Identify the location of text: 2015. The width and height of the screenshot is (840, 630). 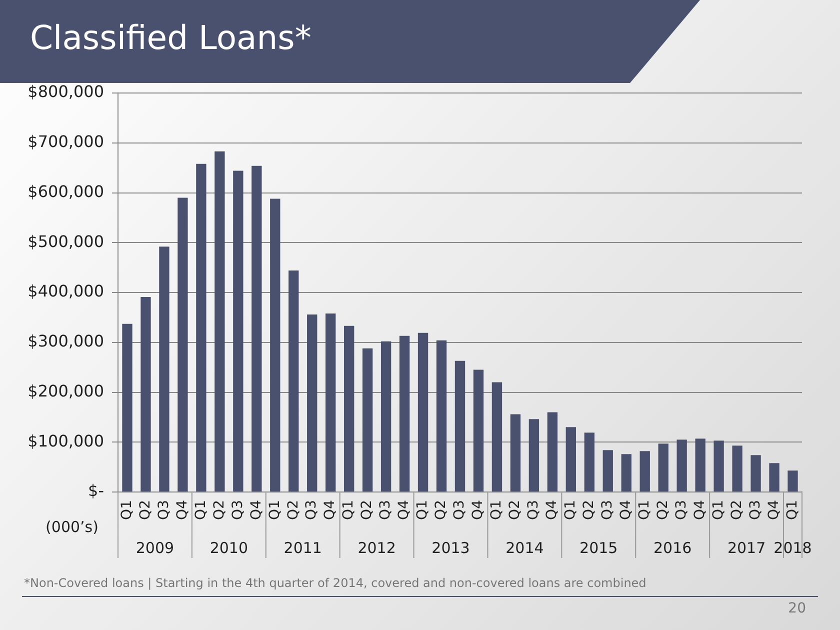
(599, 547).